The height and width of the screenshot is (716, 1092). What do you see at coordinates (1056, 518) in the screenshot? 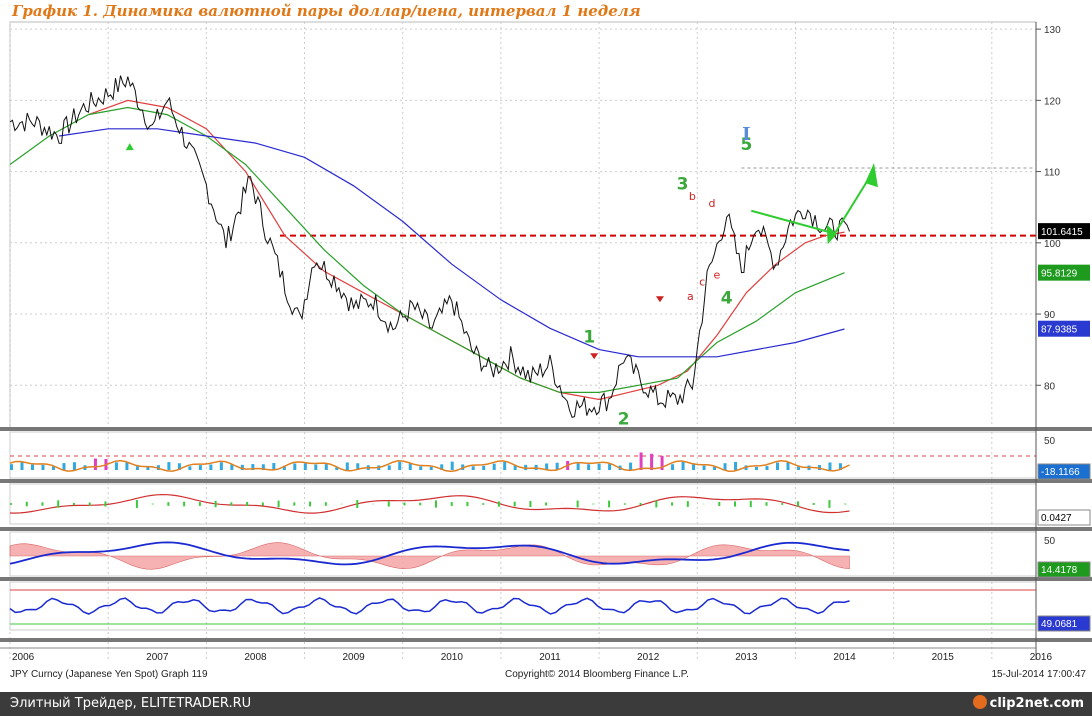
I see `indicator-badge-label: 0.0427` at bounding box center [1056, 518].